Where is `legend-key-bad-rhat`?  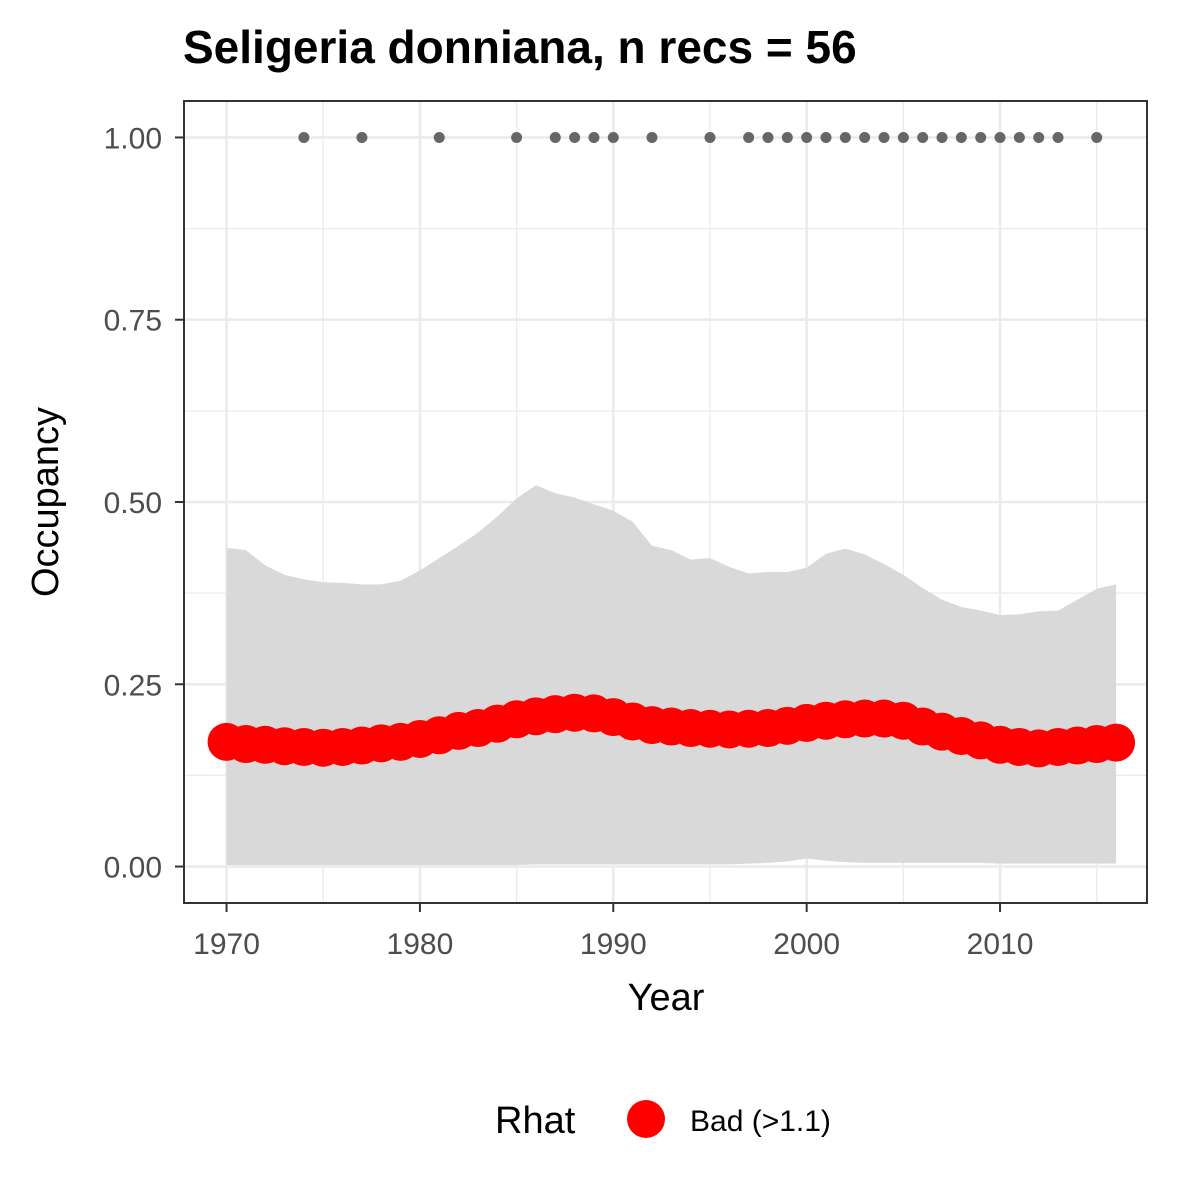
legend-key-bad-rhat is located at coordinates (646, 1119).